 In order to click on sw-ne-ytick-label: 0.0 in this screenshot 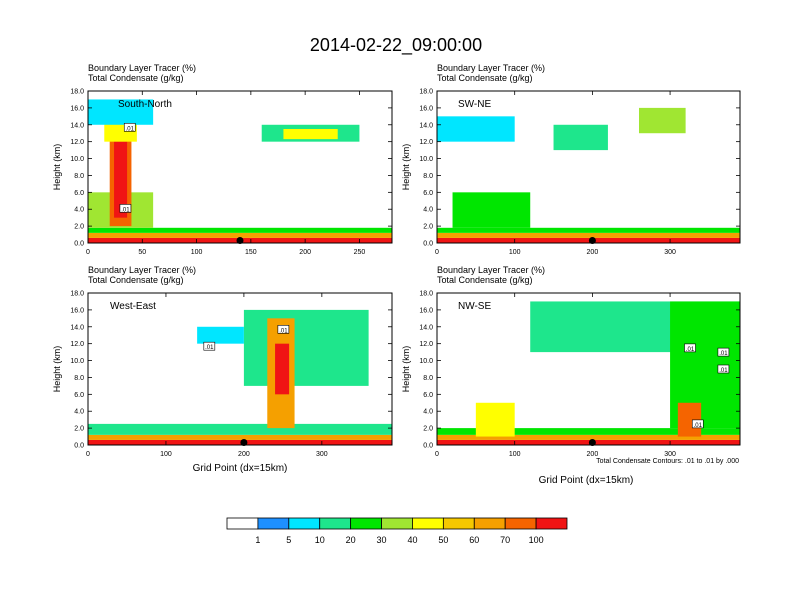, I will do `click(428, 244)`.